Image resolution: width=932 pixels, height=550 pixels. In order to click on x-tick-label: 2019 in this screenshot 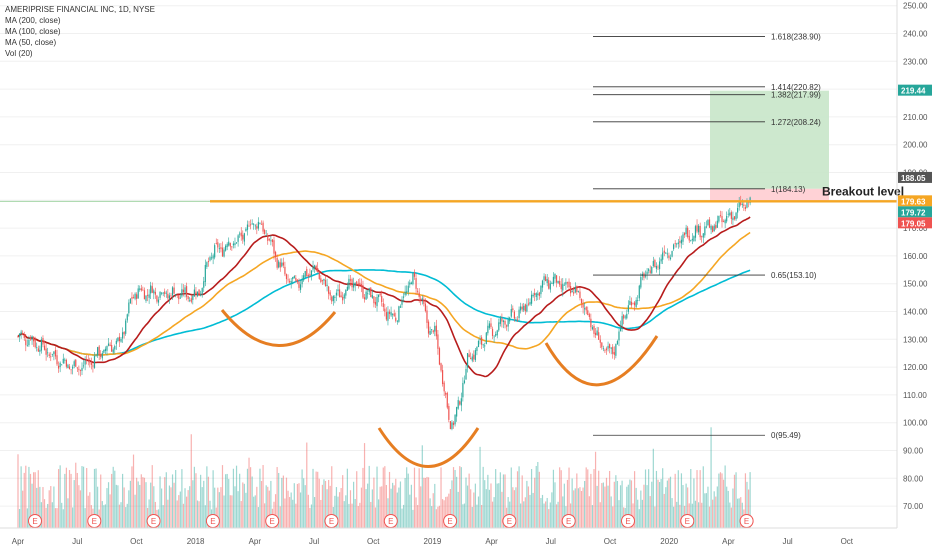, I will do `click(433, 541)`.